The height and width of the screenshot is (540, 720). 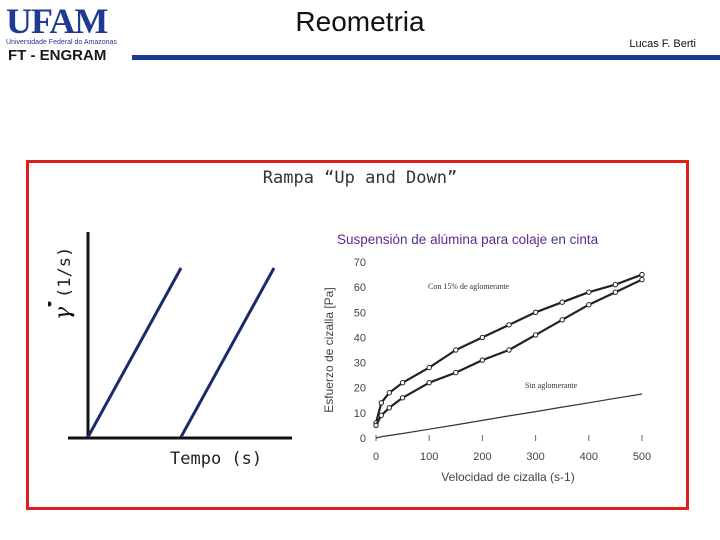 I want to click on header-divider, so click(x=426, y=57).